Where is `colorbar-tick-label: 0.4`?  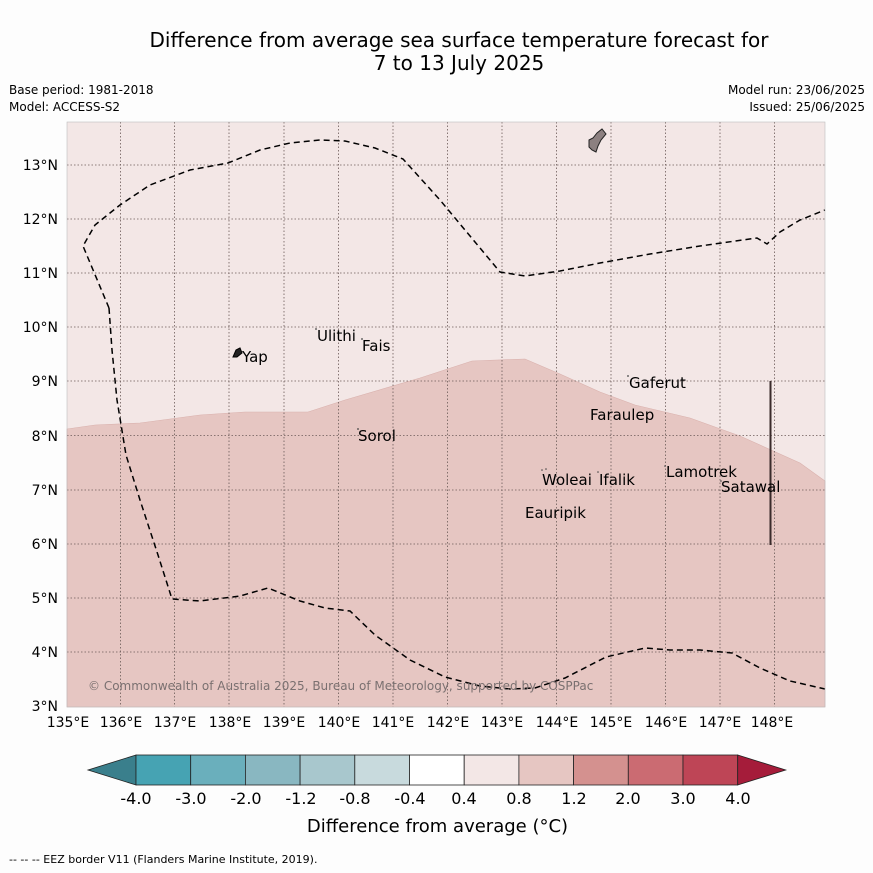
colorbar-tick-label: 0.4 is located at coordinates (464, 798).